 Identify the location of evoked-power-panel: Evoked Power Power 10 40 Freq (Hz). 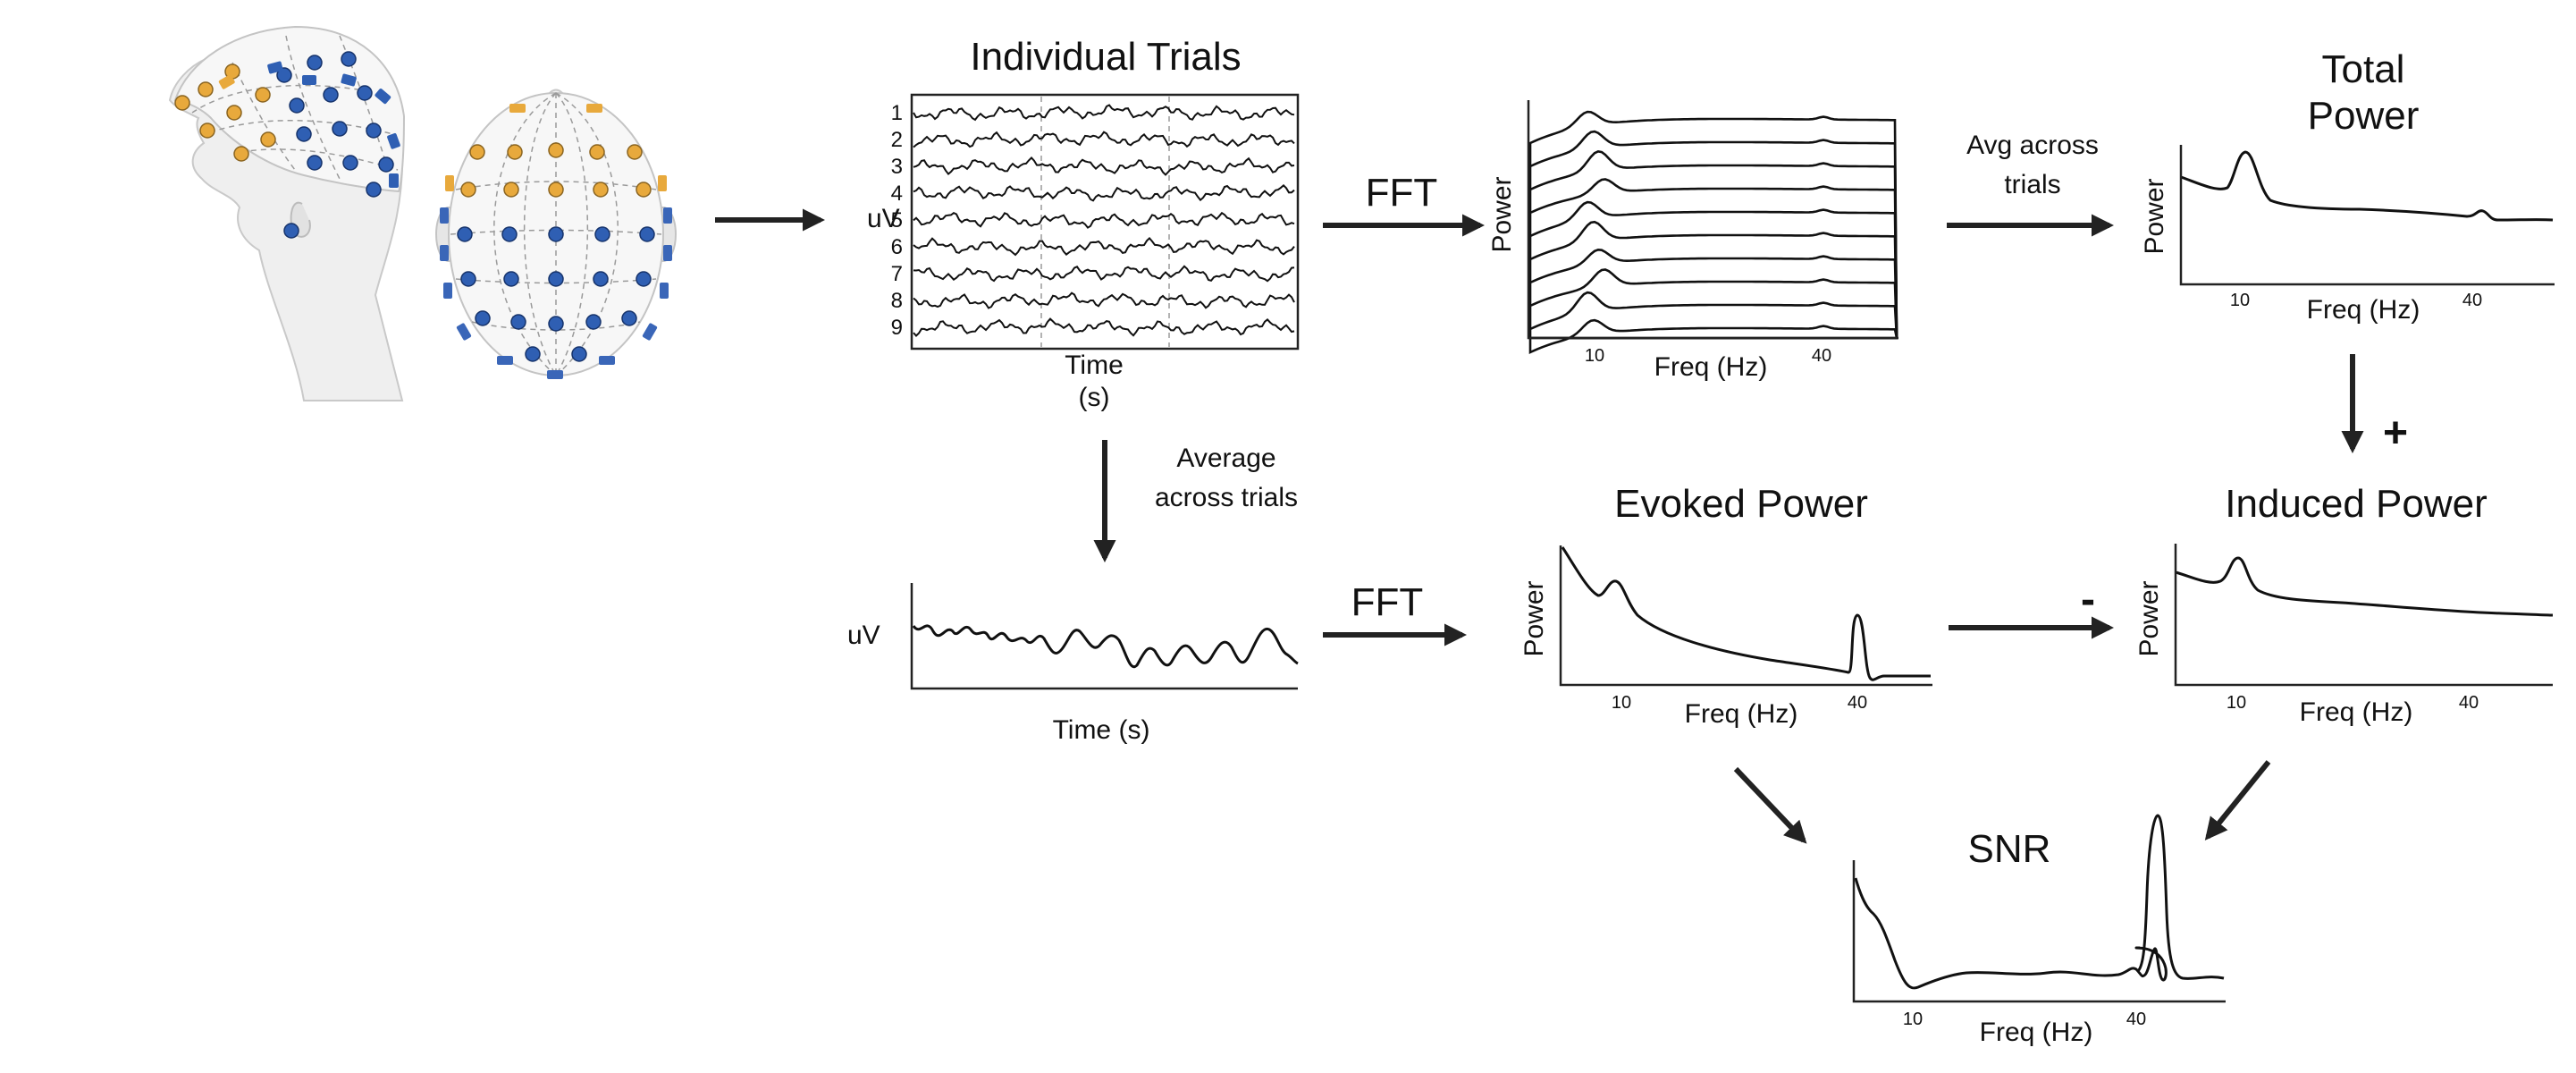
(1726, 605).